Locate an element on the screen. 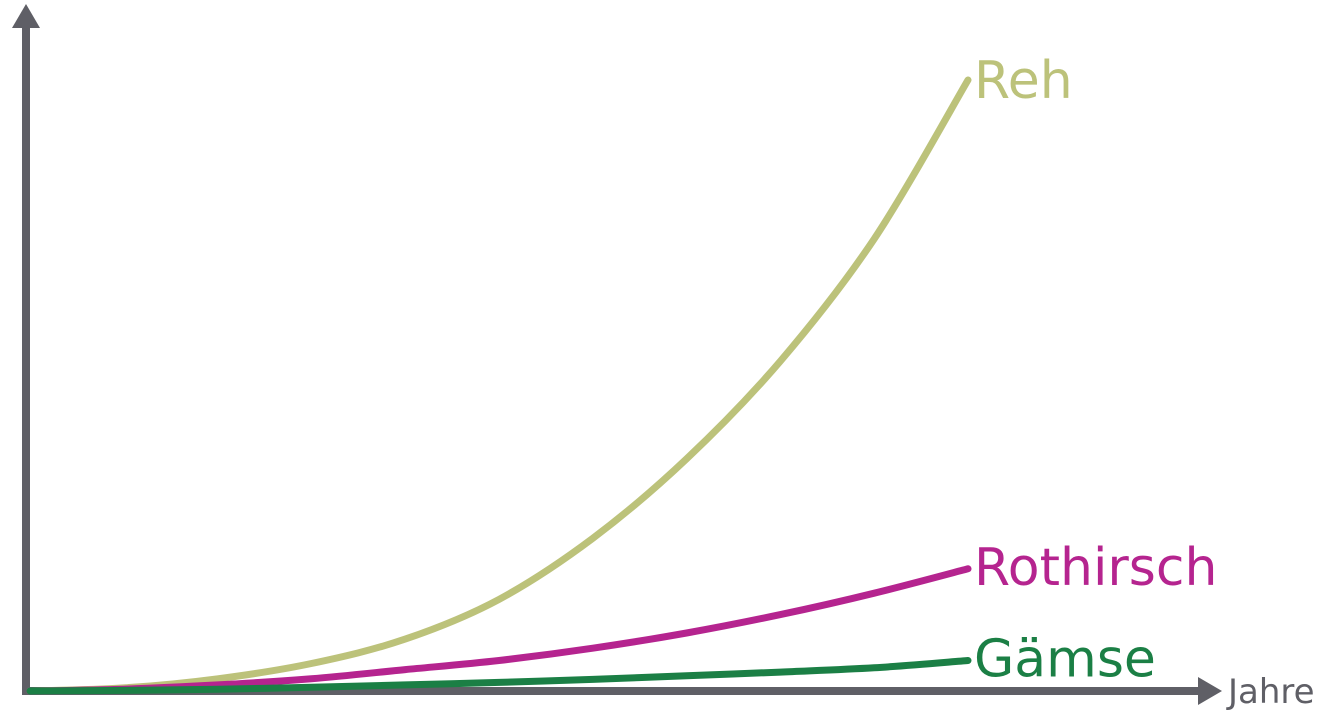 The width and height of the screenshot is (1338, 711). series-line-g-mse is located at coordinates (499, 676).